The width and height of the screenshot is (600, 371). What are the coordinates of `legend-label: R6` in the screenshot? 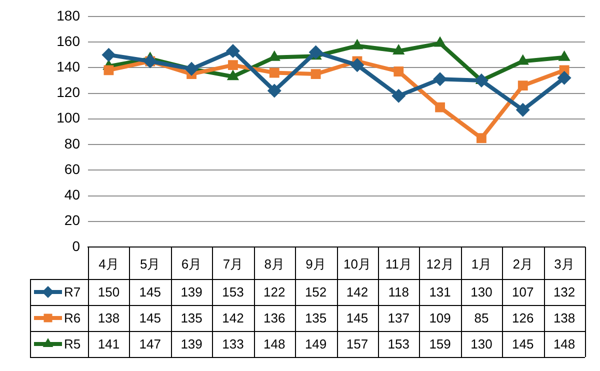 It's located at (72, 318).